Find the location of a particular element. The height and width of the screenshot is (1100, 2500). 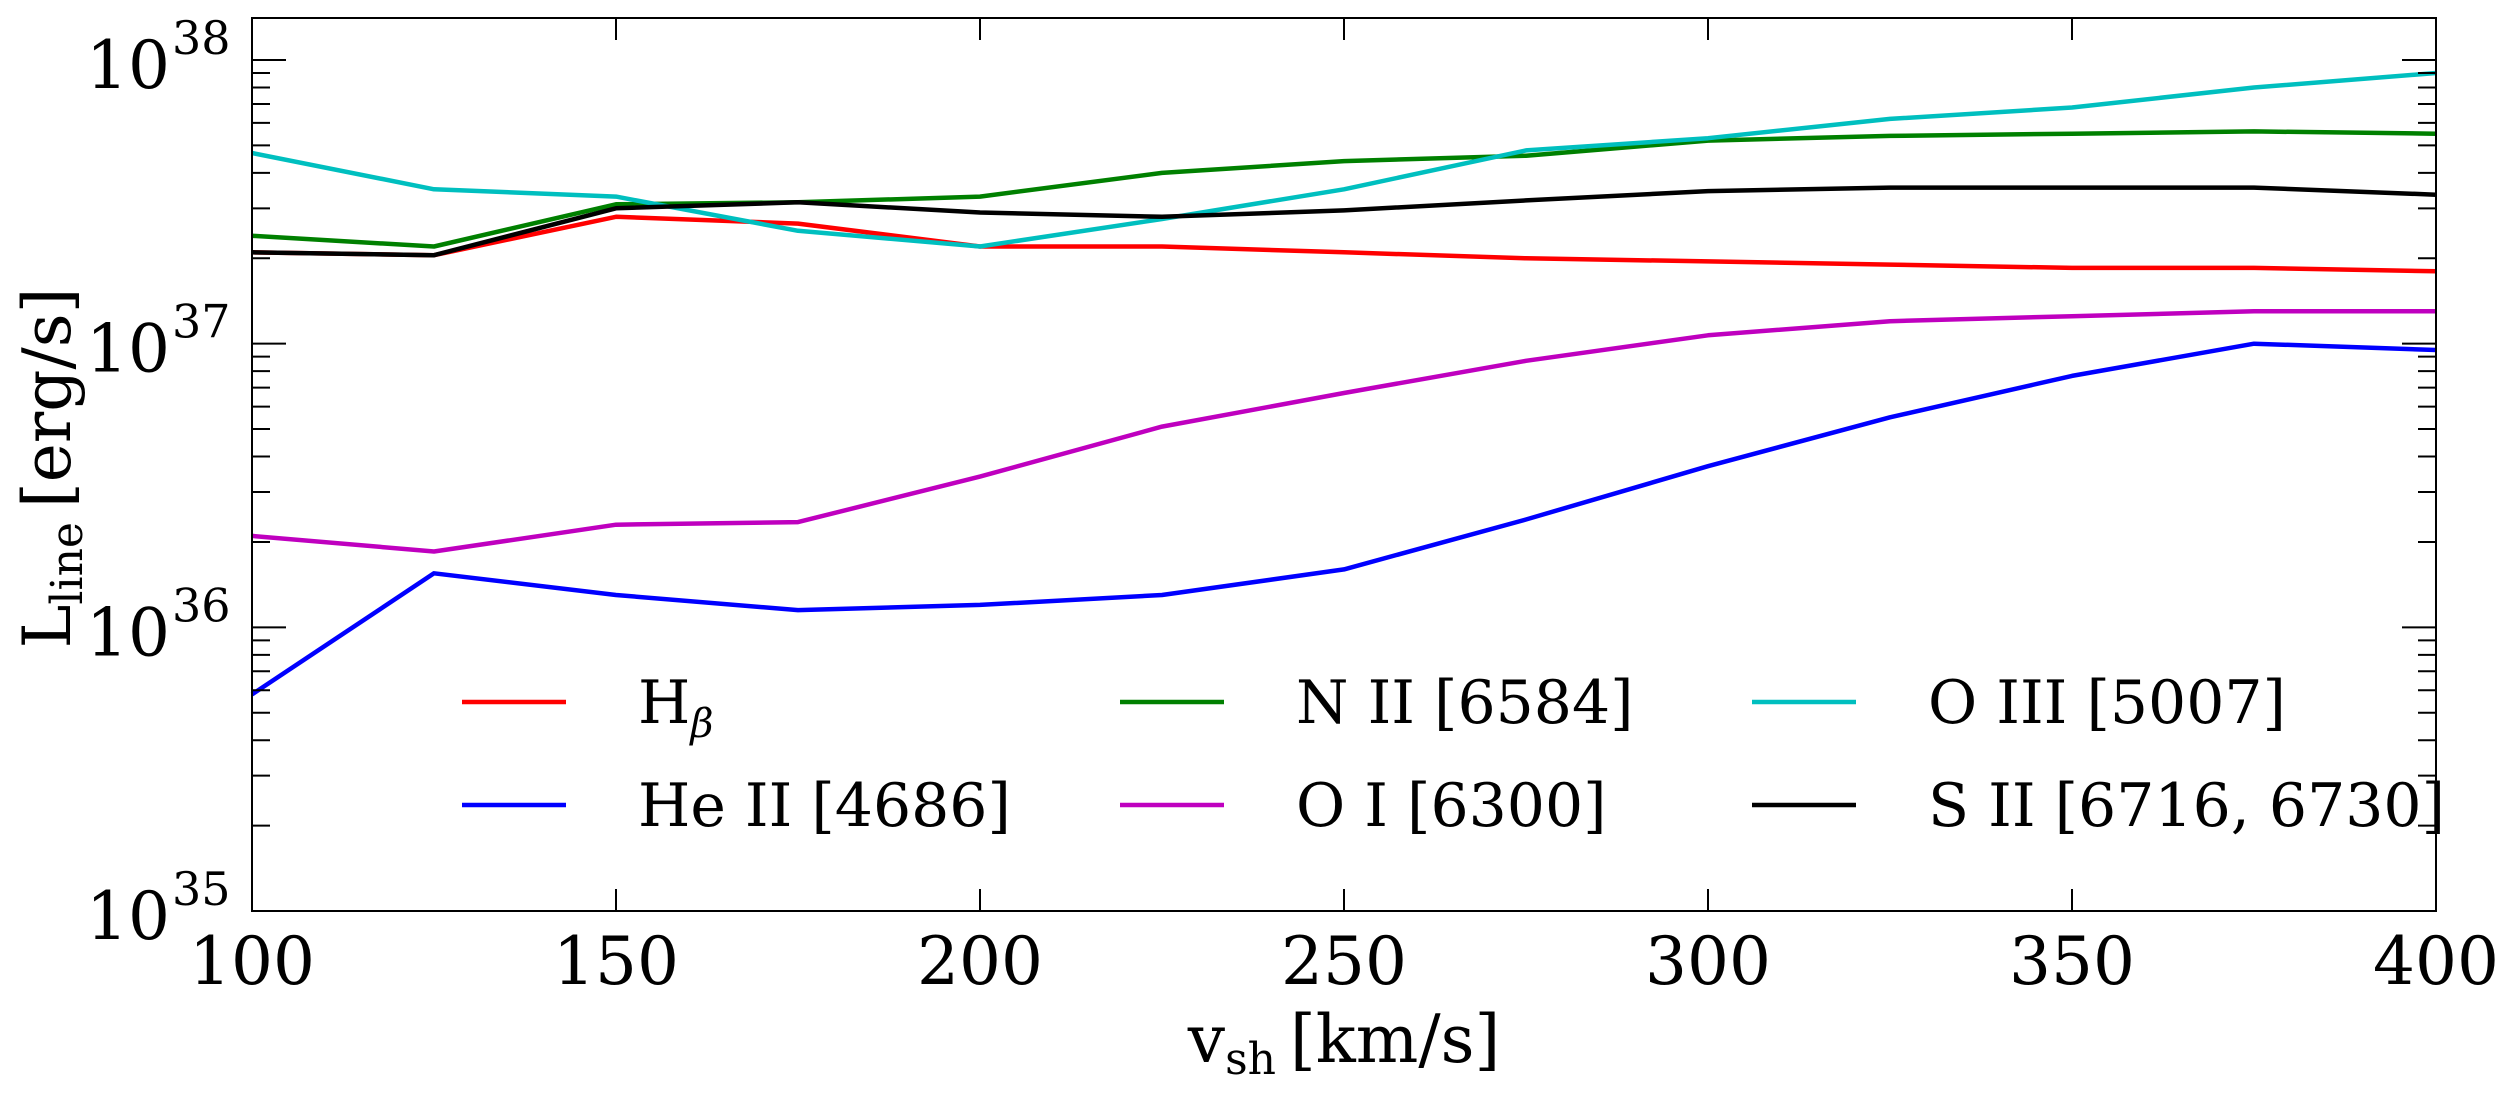

y-tick-label-base-2: 10 is located at coordinates (128, 349).